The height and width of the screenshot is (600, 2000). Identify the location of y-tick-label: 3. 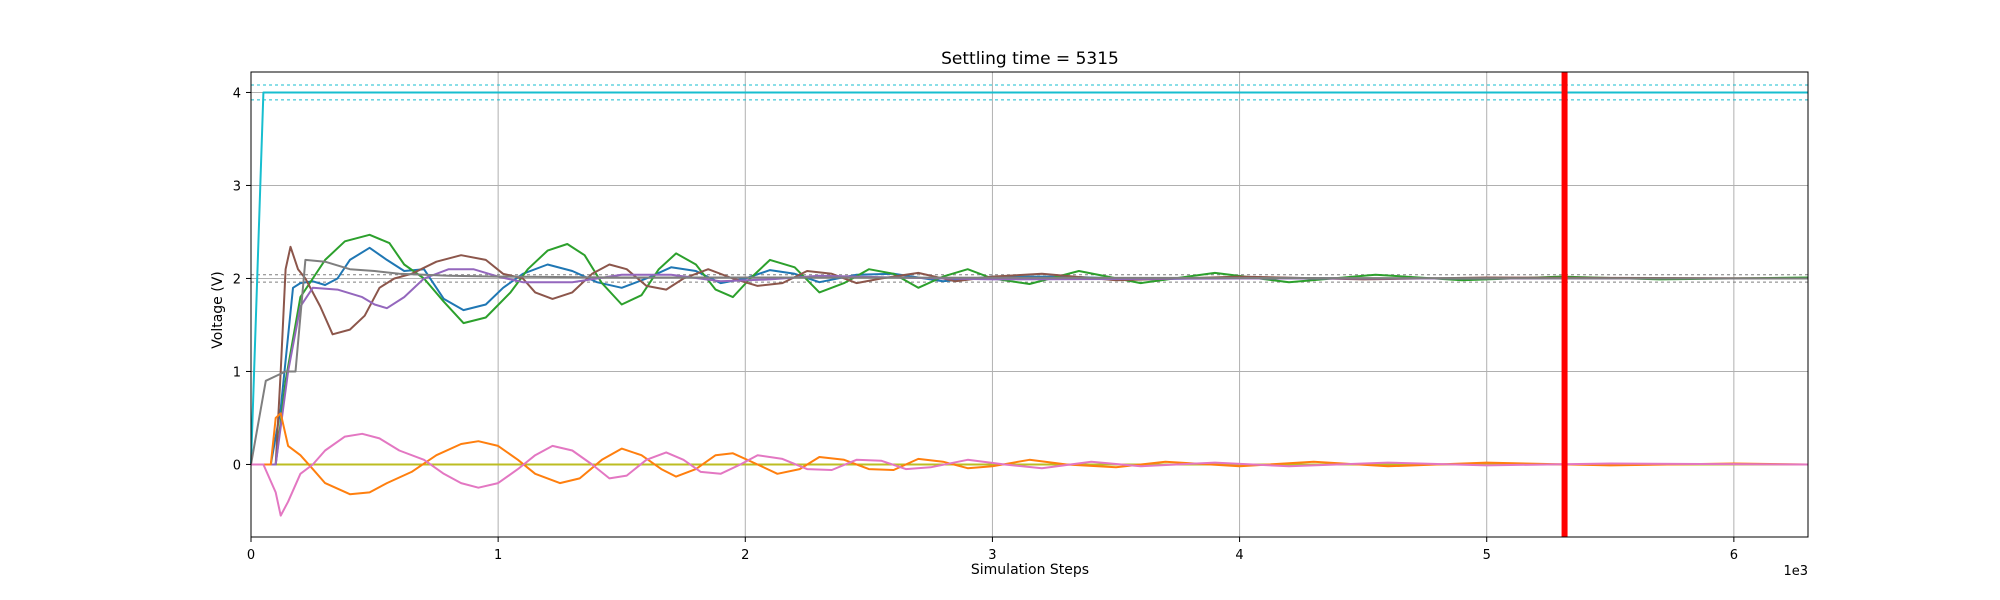
(237, 186).